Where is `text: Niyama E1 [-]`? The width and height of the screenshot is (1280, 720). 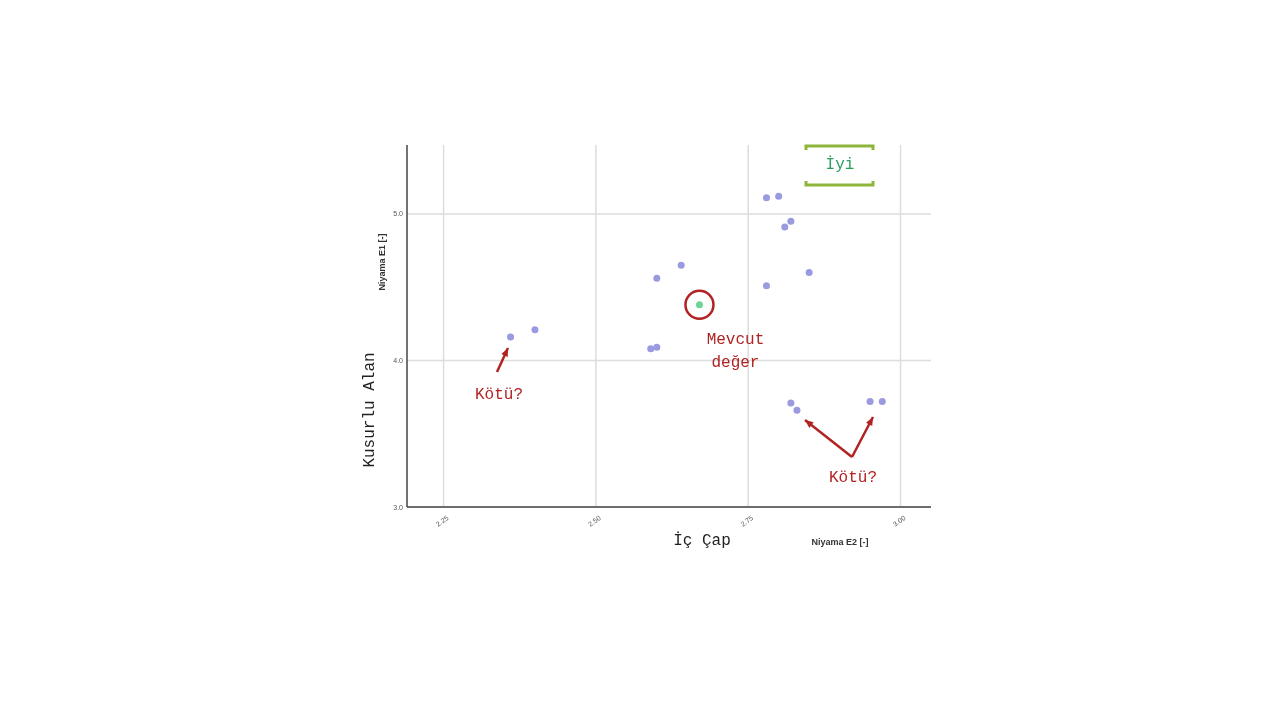 text: Niyama E1 [-] is located at coordinates (382, 262).